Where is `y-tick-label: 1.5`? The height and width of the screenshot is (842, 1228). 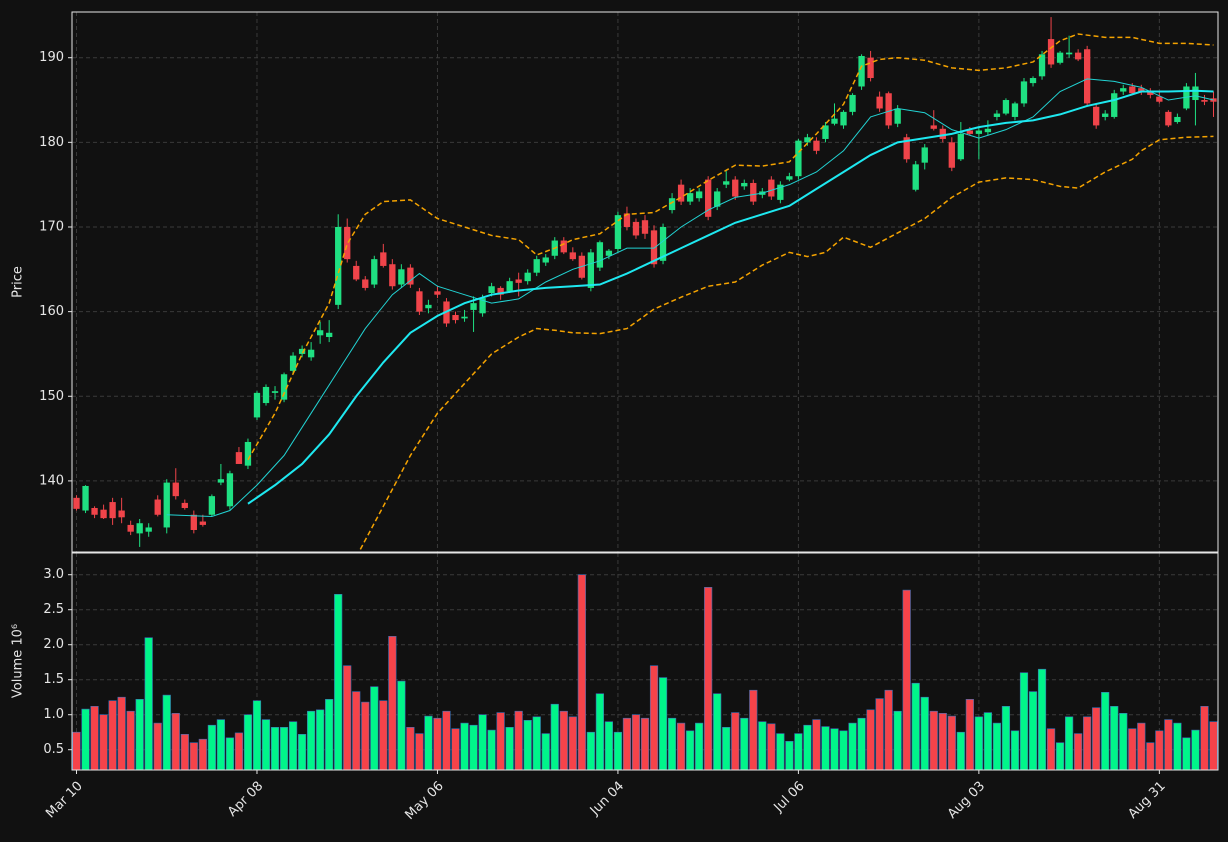 y-tick-label: 1.5 is located at coordinates (53, 679).